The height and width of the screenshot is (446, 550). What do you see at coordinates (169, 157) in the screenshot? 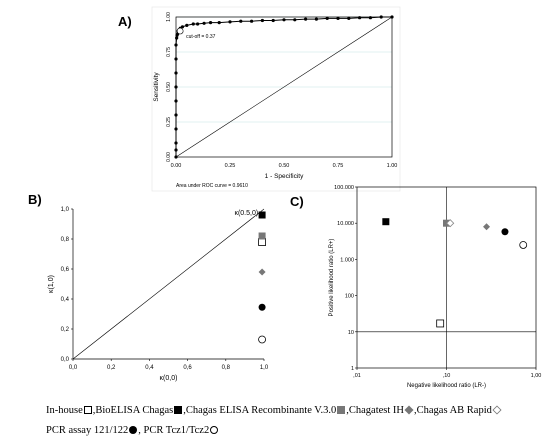
I see `panel-a-ytick-0: 0.00` at bounding box center [169, 157].